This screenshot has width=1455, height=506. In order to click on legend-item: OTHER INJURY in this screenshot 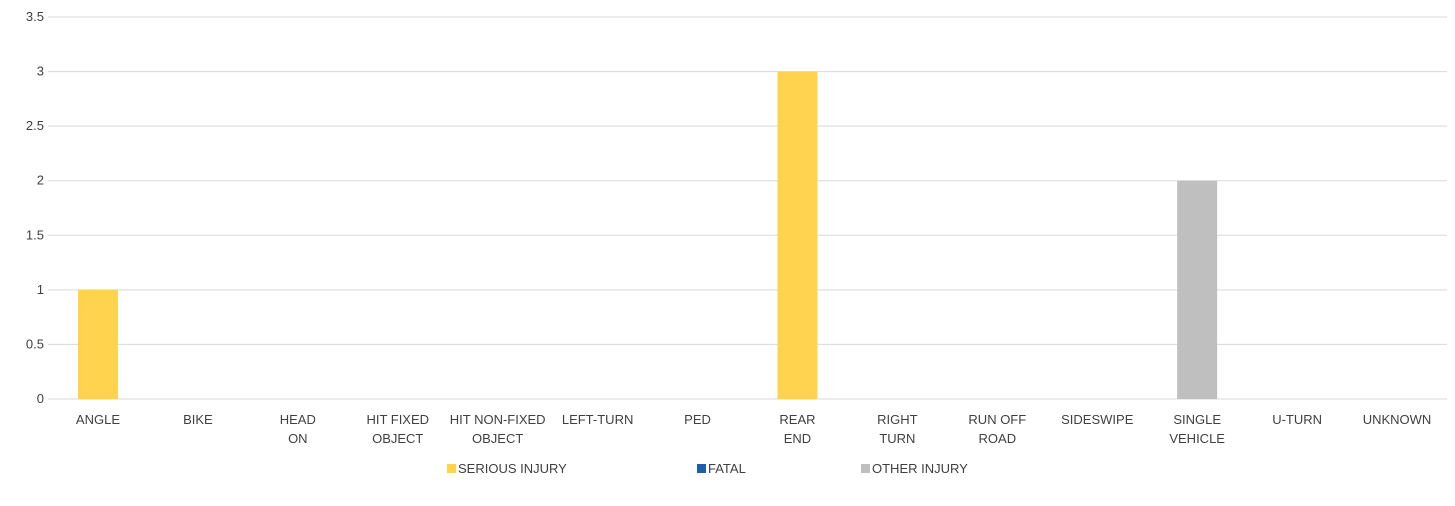, I will do `click(914, 468)`.